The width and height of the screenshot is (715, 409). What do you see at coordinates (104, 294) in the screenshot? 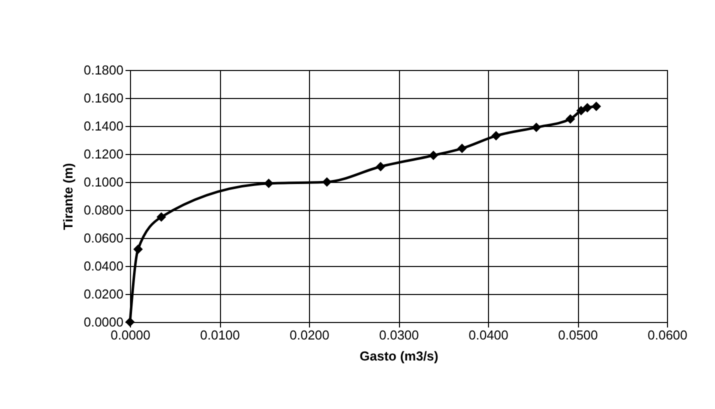
I see `y-tick-label: 0.0200` at bounding box center [104, 294].